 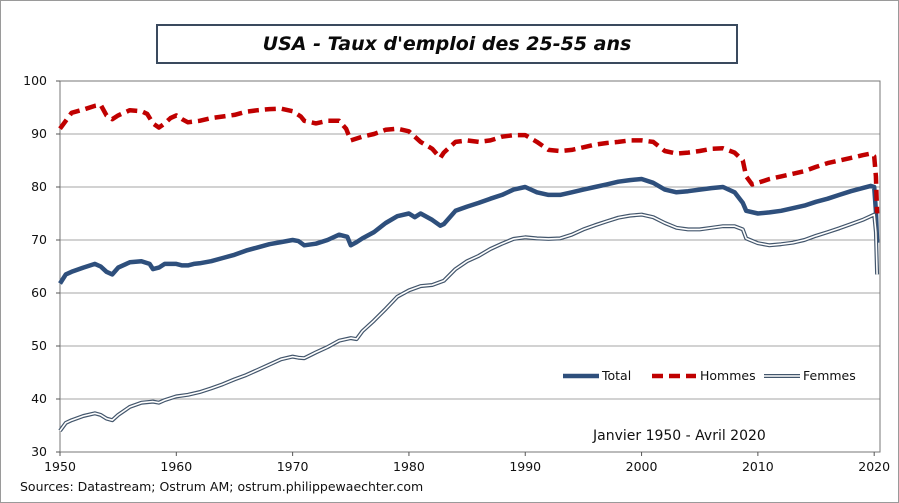 I want to click on y-axis-ticks: 30 40 50 60 70 80 90 100, so click(x=41, y=266).